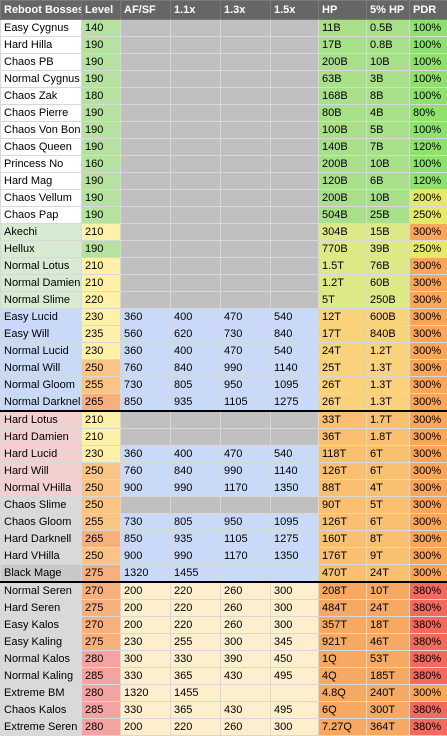 The width and height of the screenshot is (447, 736). Describe the element at coordinates (388, 300) in the screenshot. I see `hp-5pct-cell: 250B` at that location.